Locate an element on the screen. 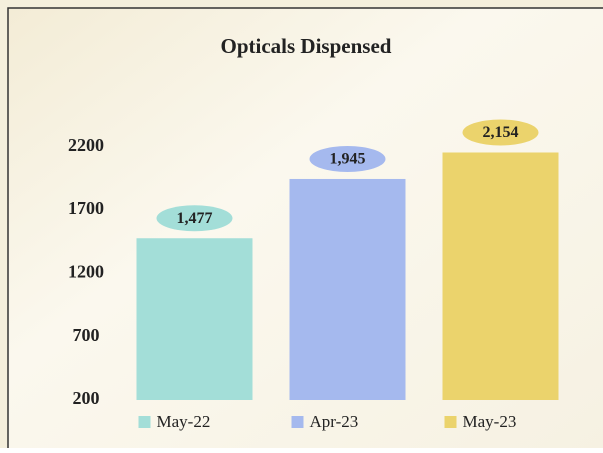  y-tick-label: 700 is located at coordinates (86, 335).